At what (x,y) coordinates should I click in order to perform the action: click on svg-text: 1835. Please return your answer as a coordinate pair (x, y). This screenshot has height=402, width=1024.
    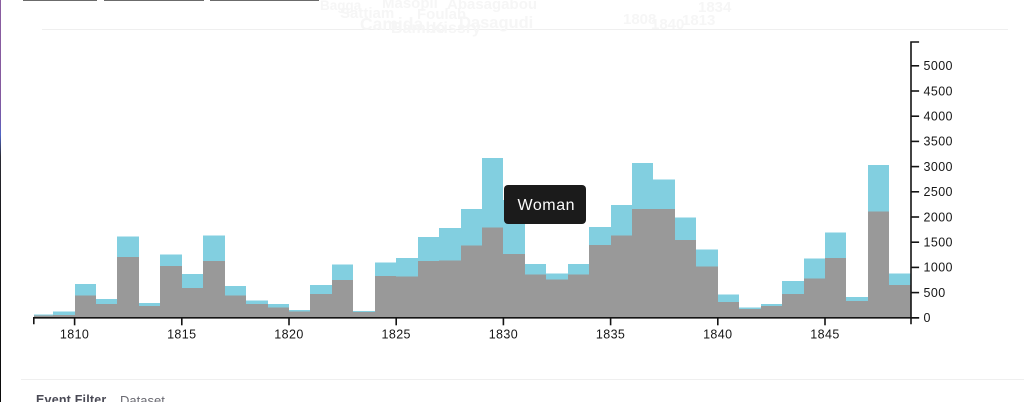
    Looking at the image, I should click on (610, 335).